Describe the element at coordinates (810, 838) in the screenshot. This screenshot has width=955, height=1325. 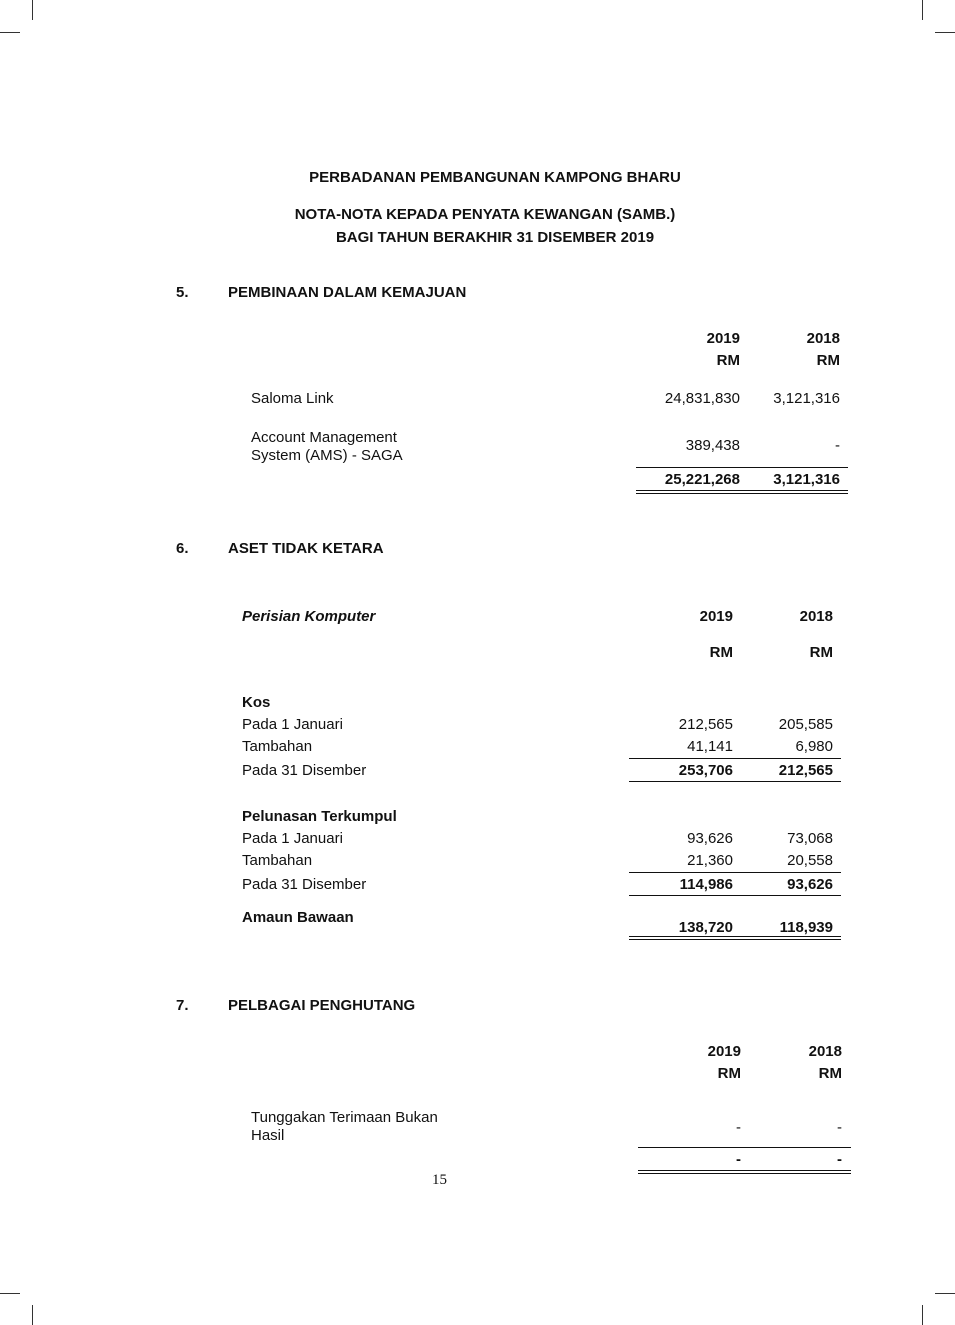
I see `cell-2018: 73,068` at that location.